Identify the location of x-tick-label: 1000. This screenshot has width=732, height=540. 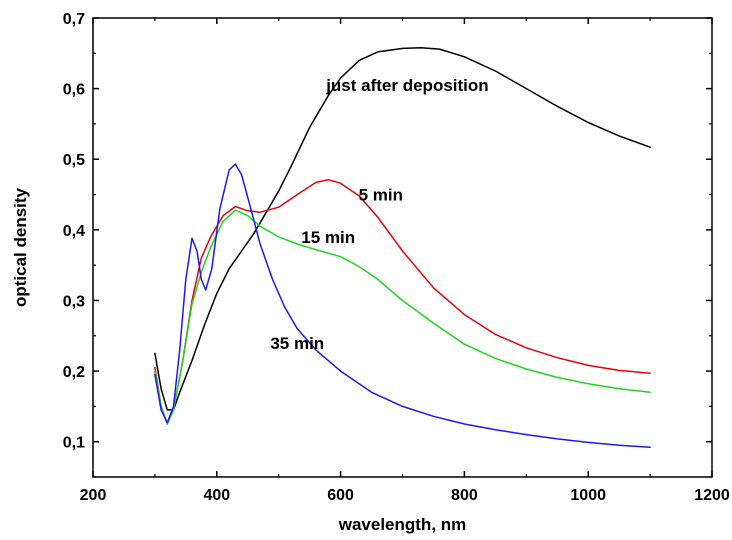
(588, 495).